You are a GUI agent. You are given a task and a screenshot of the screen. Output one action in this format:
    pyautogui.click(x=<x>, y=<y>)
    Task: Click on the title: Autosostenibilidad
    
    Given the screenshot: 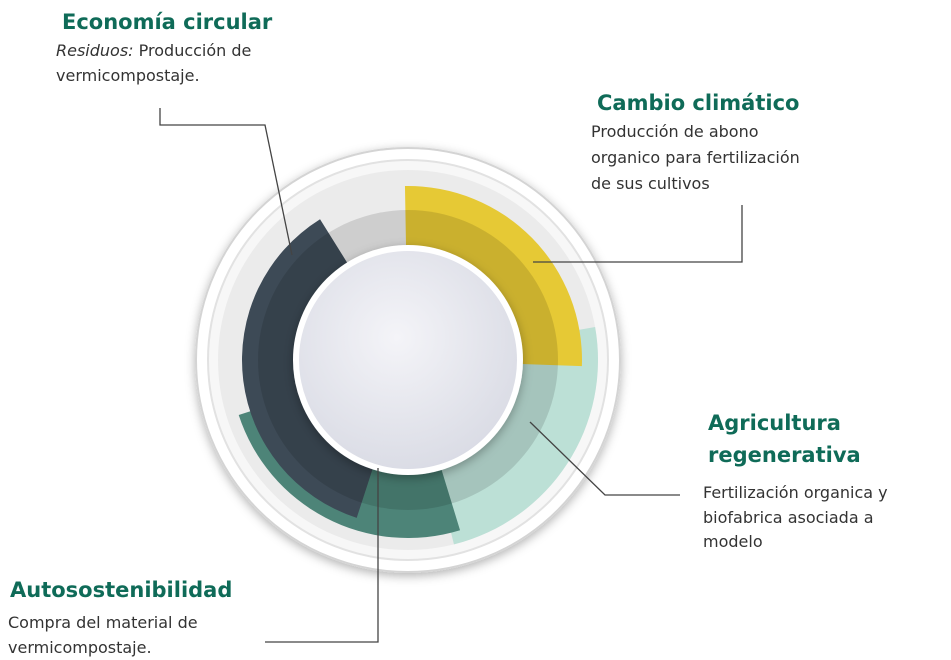 What is the action you would take?
    pyautogui.click(x=121, y=590)
    